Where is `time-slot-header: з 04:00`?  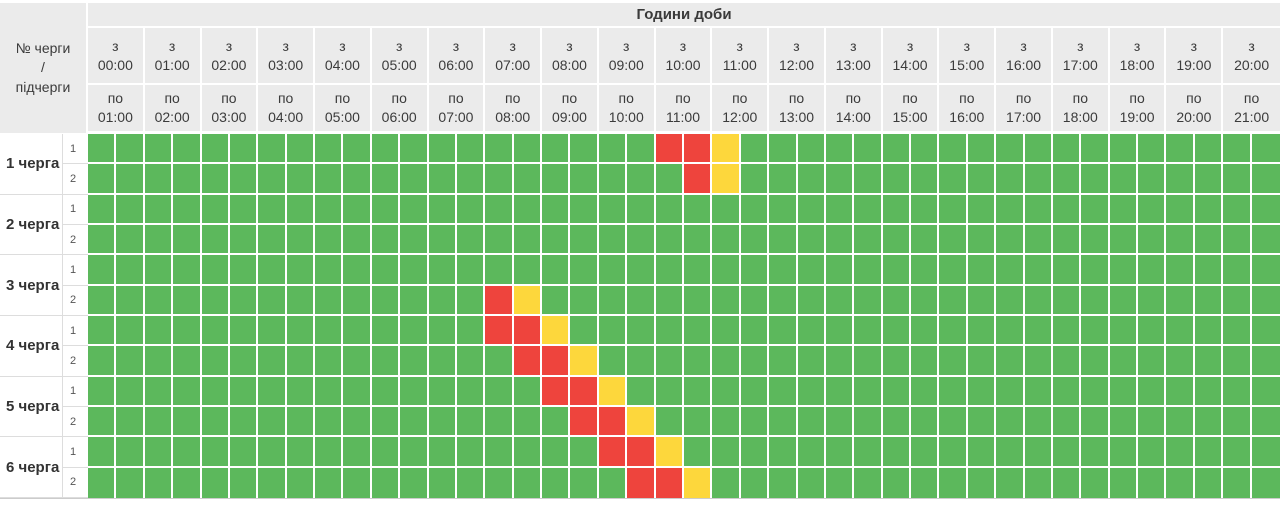
time-slot-header: з 04:00 is located at coordinates (343, 56).